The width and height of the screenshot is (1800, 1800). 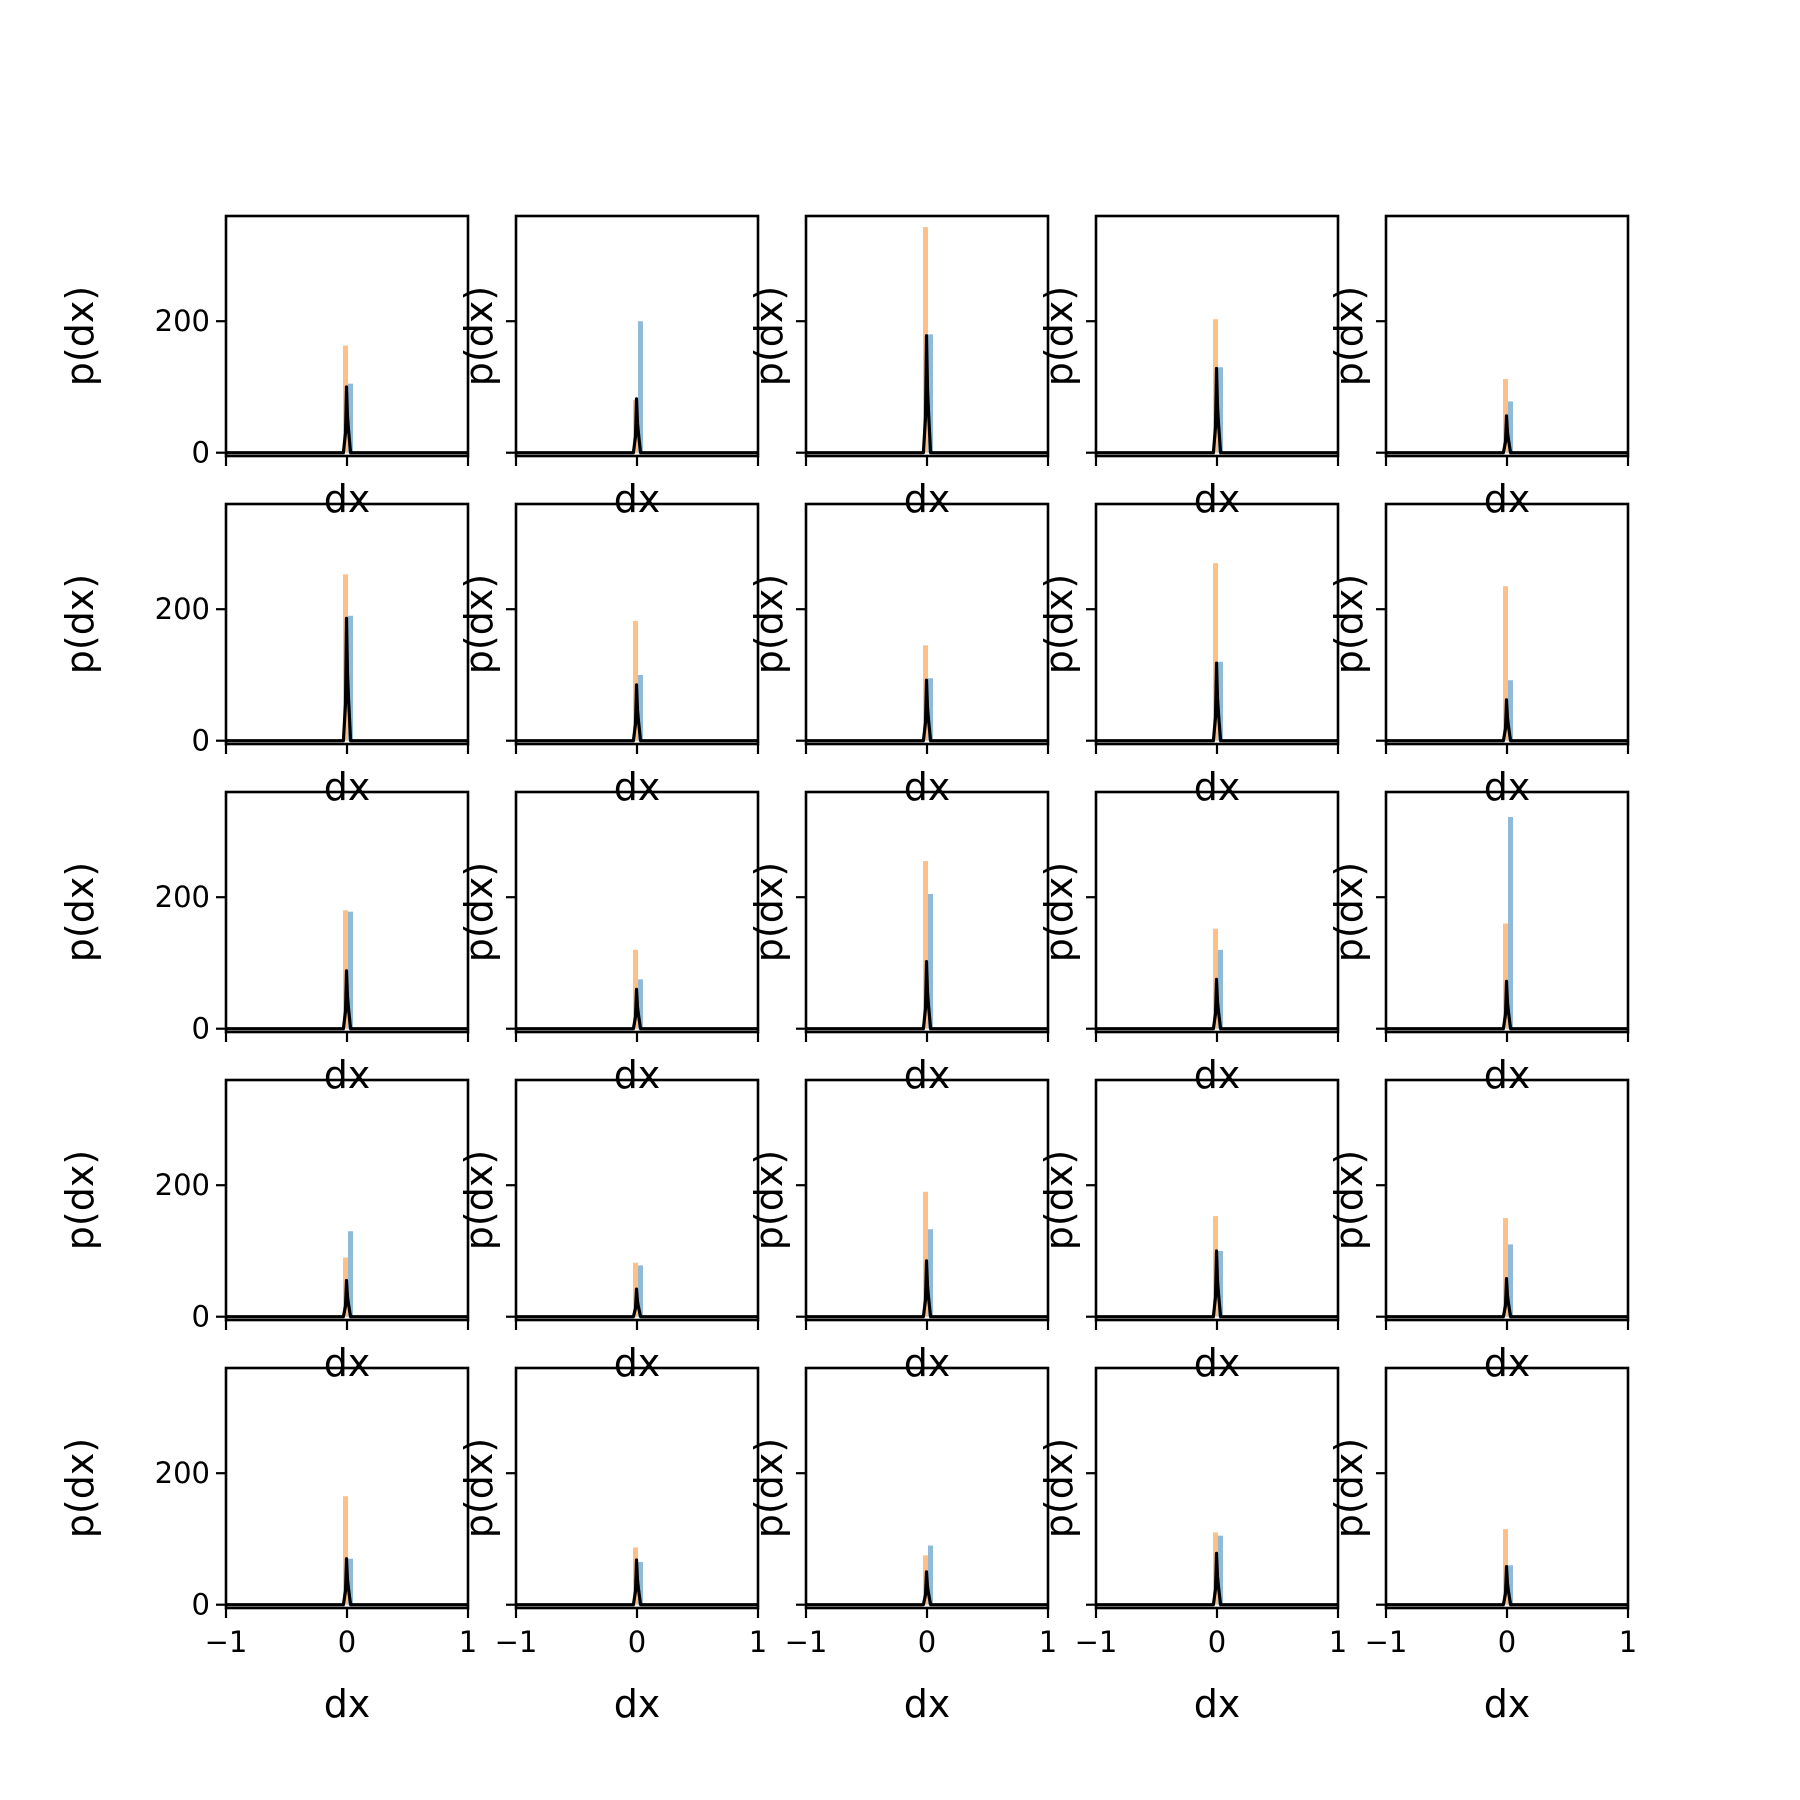 What do you see at coordinates (612, 1546) in the screenshot?
I see `panel-4-1: −1 0 1 dx p(dx)` at bounding box center [612, 1546].